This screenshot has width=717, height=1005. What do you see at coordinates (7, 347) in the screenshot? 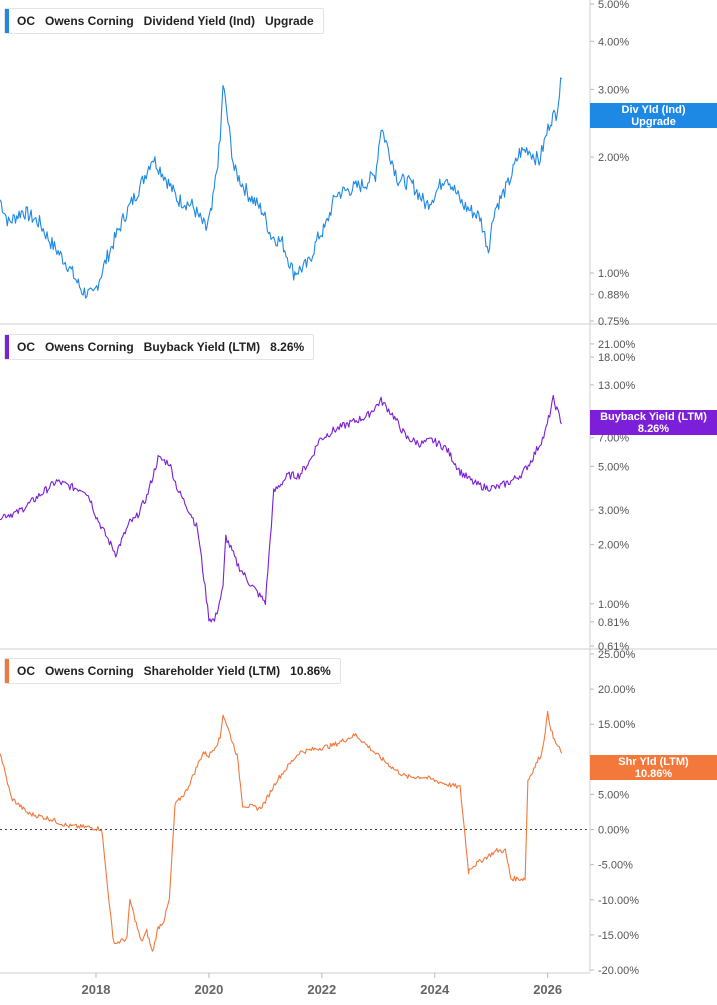
I see `buyback-series-swatch` at bounding box center [7, 347].